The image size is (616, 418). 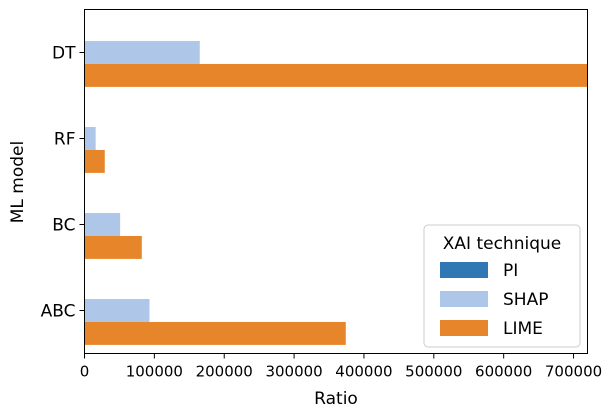 What do you see at coordinates (102, 224) in the screenshot?
I see `bar-shap-bc` at bounding box center [102, 224].